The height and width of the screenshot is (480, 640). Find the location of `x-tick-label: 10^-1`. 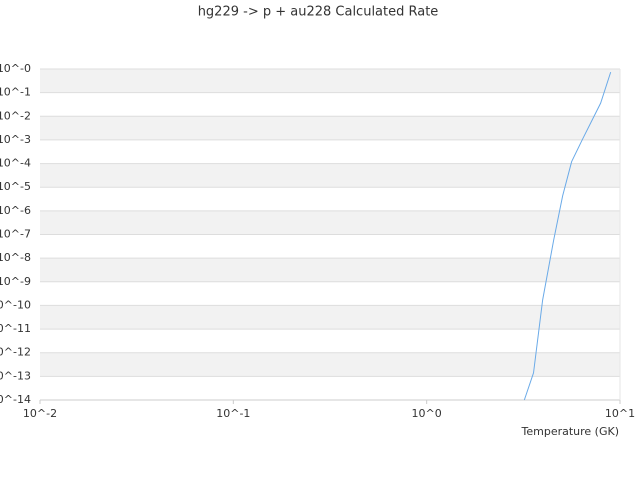

x-tick-label: 10^-1 is located at coordinates (233, 413).